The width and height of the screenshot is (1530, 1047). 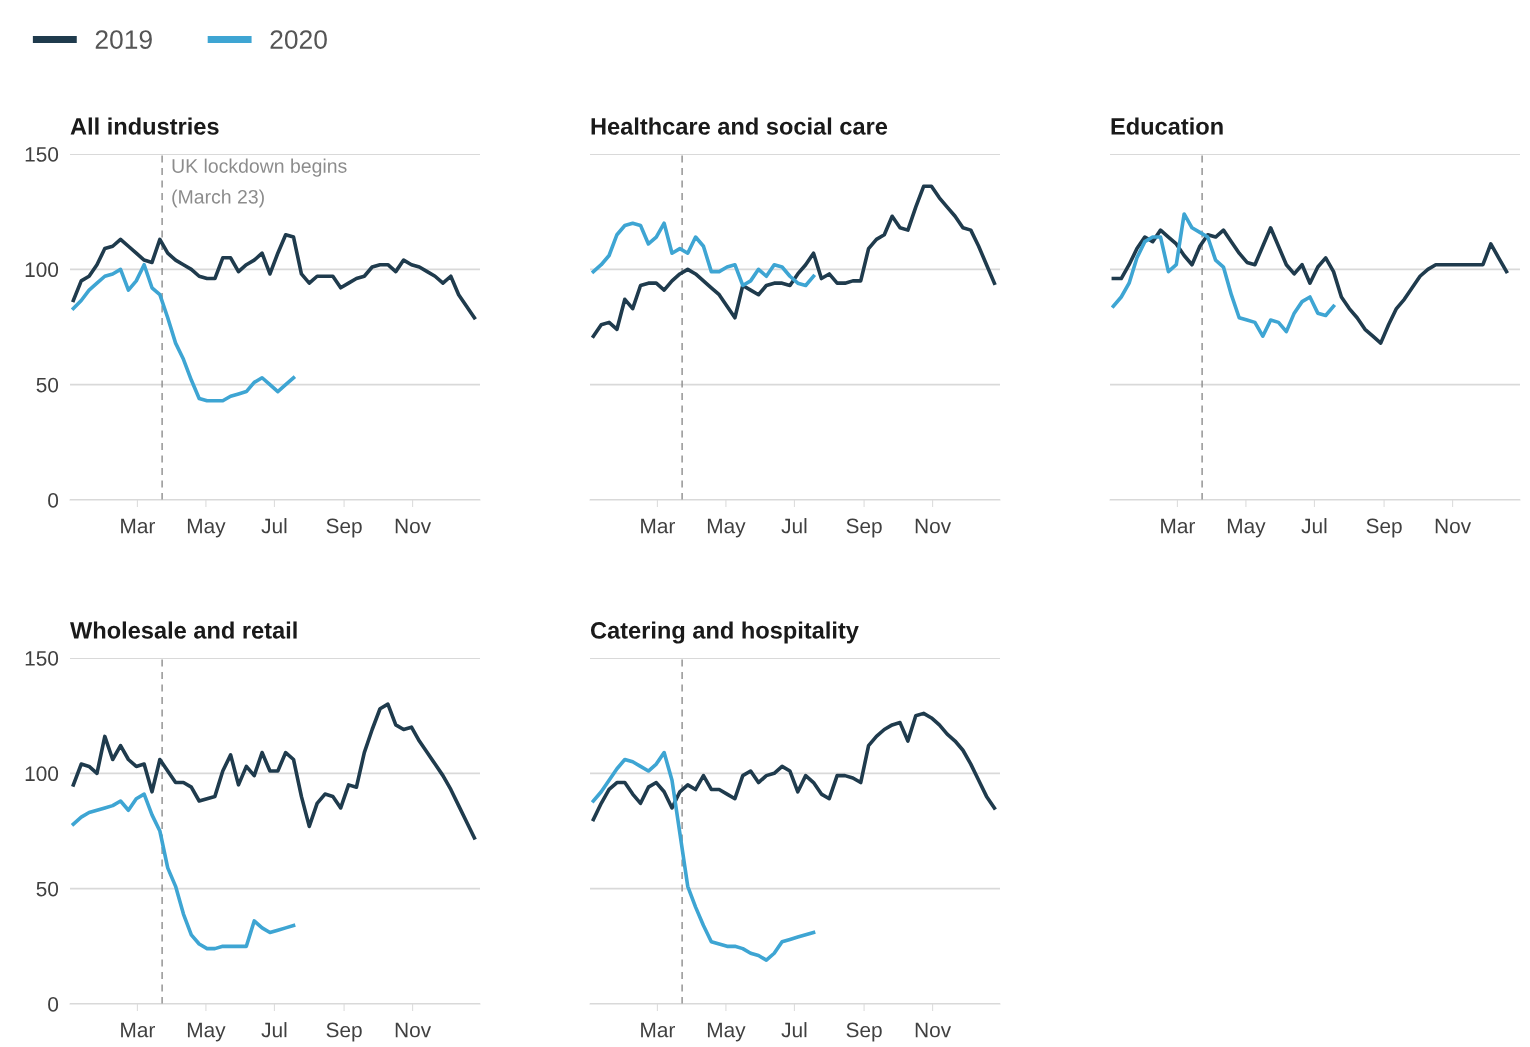 What do you see at coordinates (259, 183) in the screenshot?
I see `ref-line-label: UK lockdown begins (March 23)` at bounding box center [259, 183].